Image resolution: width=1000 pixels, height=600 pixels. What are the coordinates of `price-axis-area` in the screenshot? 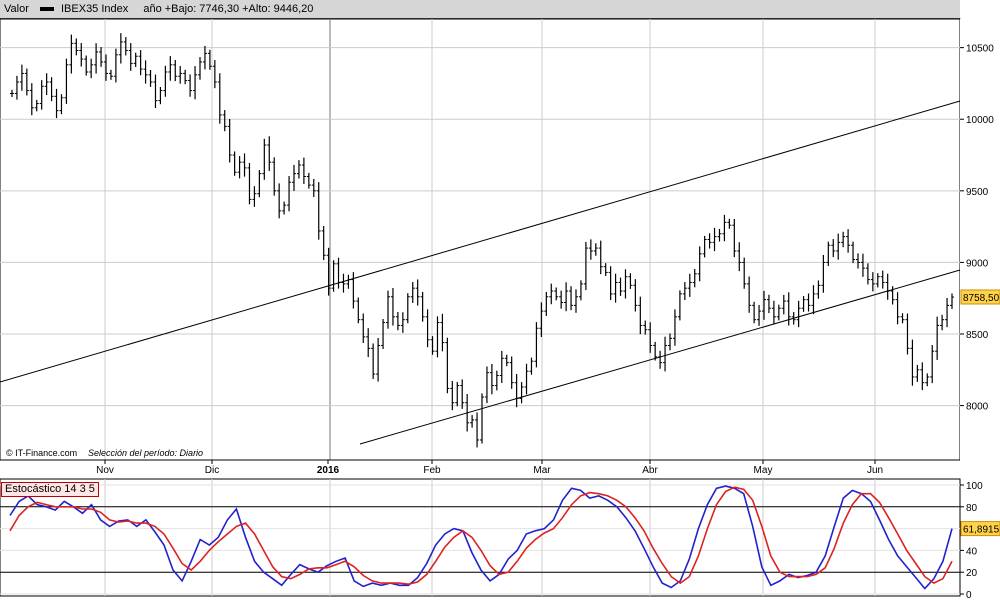 It's located at (980, 239).